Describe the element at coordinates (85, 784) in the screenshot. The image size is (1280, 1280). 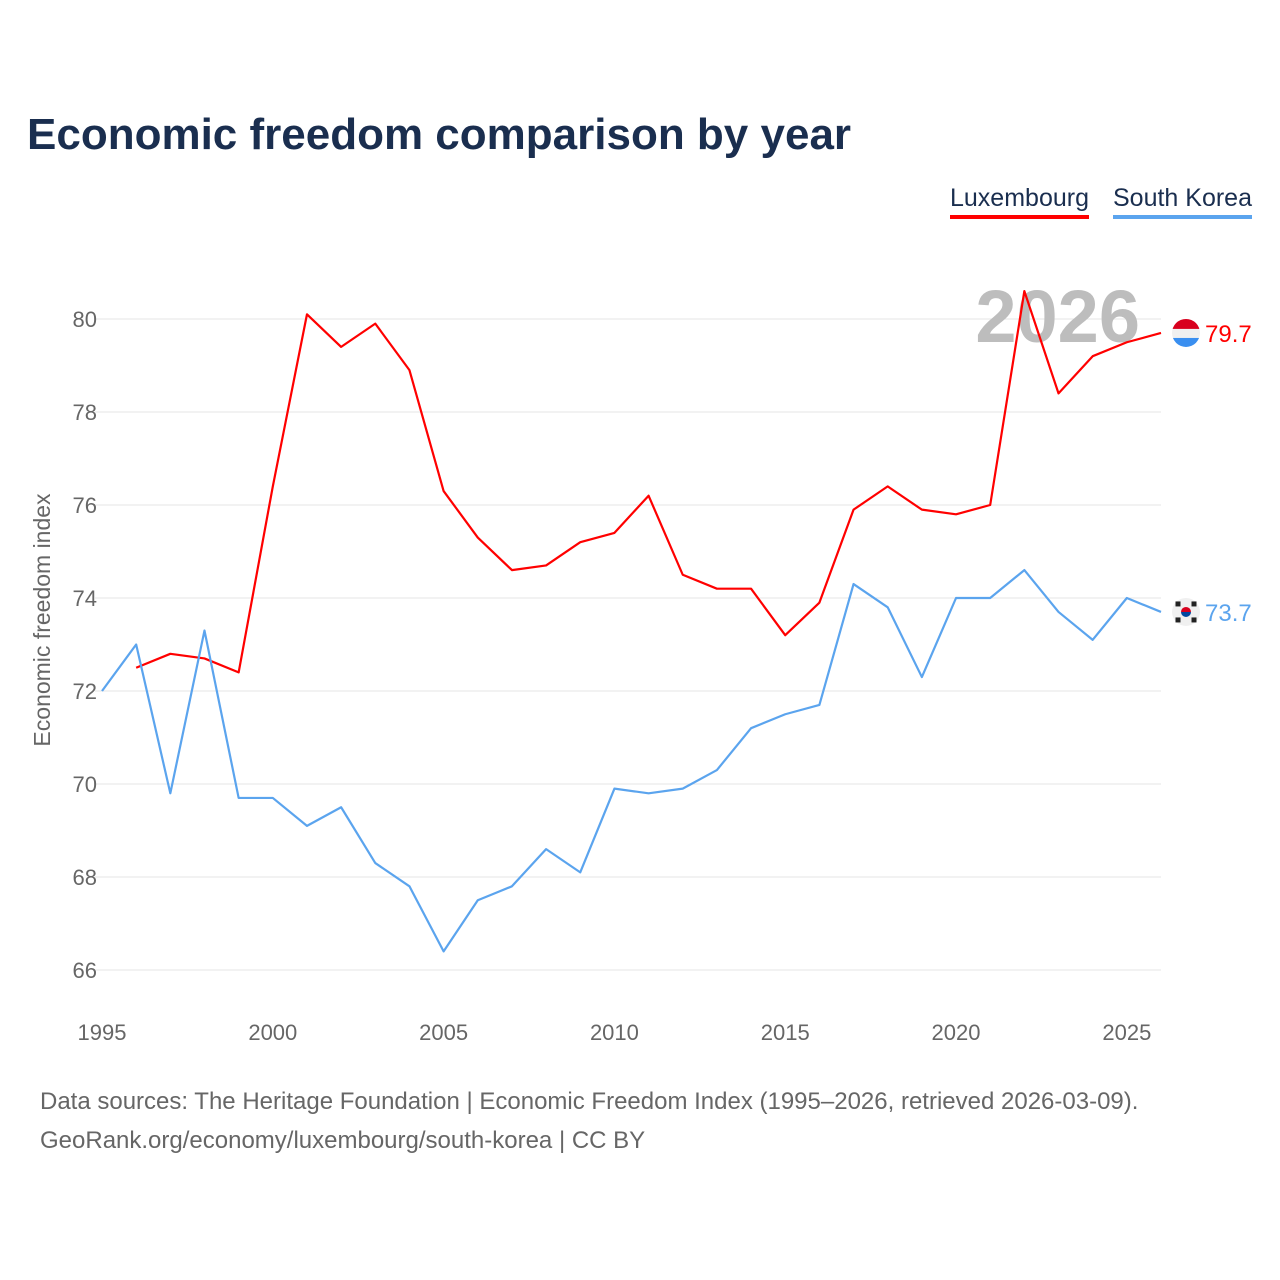
I see `y-tick-label: 70` at that location.